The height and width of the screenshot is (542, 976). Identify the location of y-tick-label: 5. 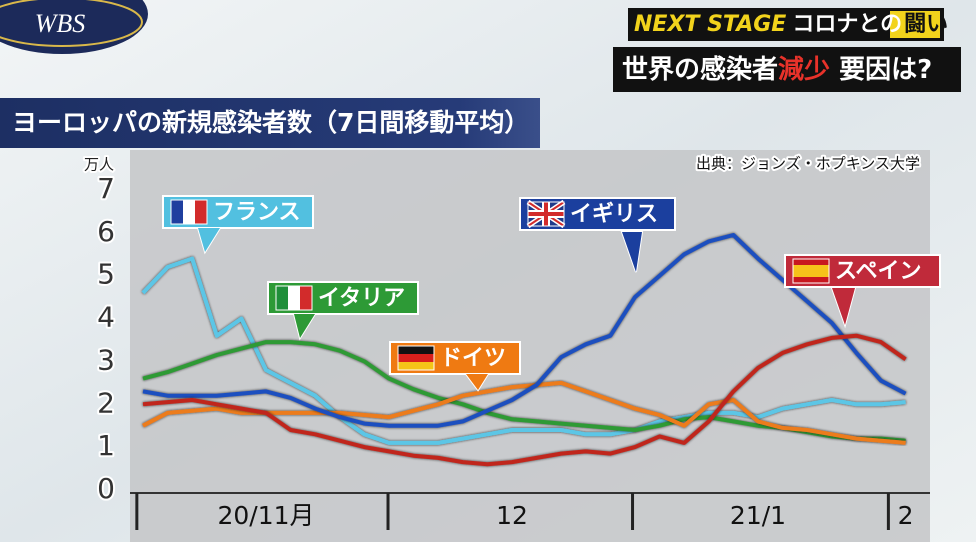
(106, 274).